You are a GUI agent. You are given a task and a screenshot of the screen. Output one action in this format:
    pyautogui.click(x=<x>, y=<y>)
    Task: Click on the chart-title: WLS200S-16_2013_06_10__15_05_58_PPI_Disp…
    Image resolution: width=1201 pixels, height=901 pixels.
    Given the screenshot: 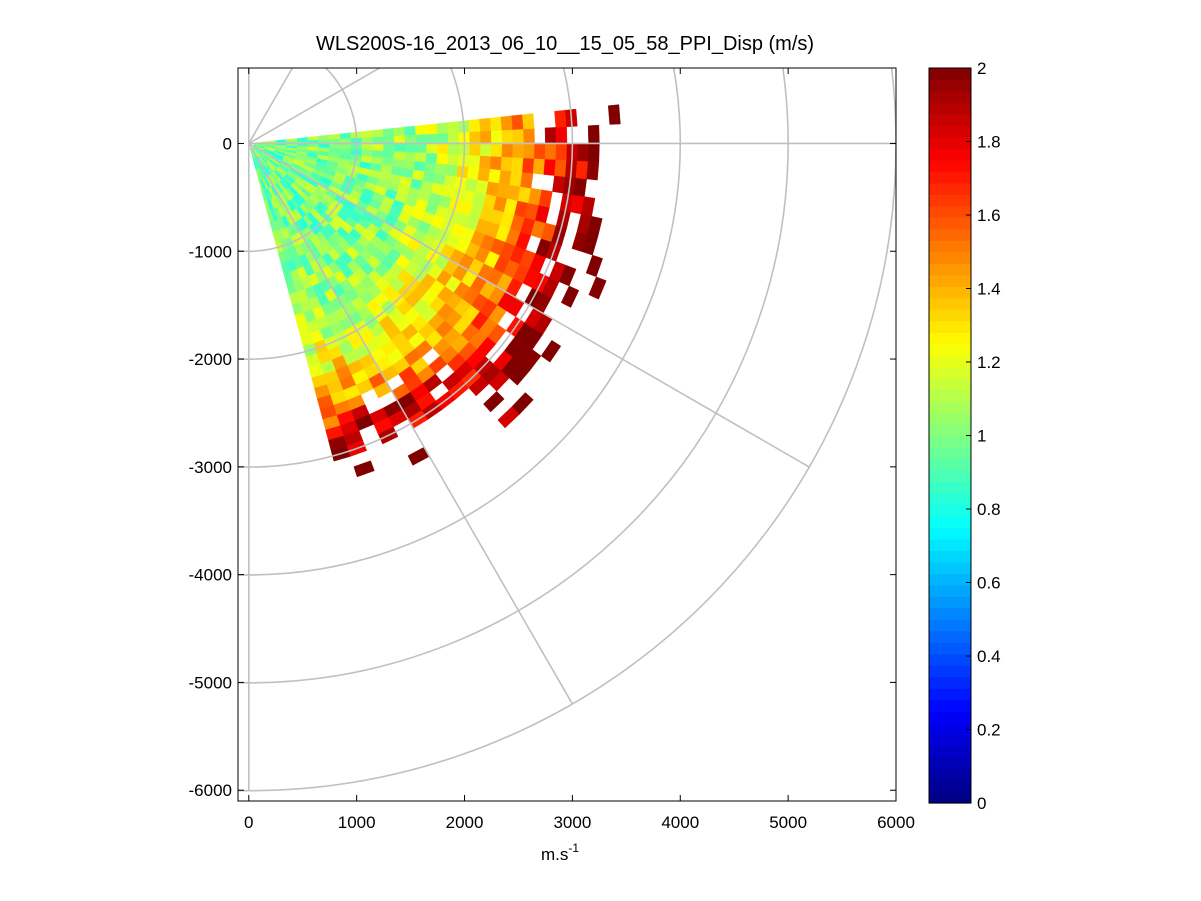 What is the action you would take?
    pyautogui.click(x=565, y=44)
    